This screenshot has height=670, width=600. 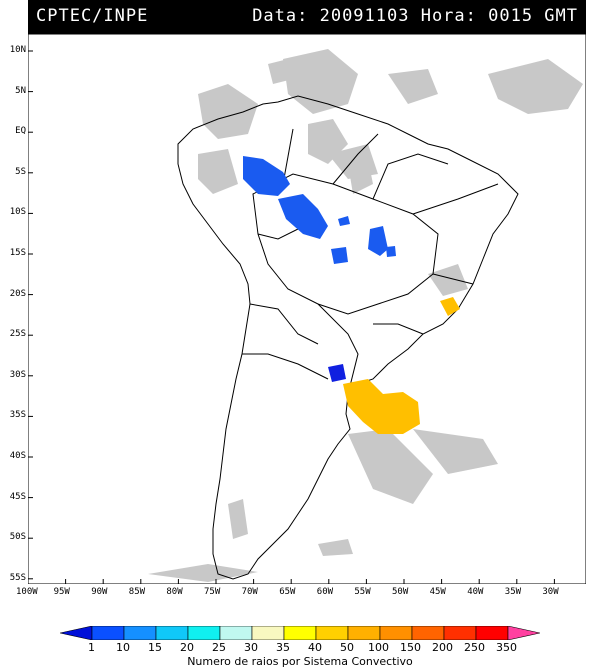 I want to click on legend-colorbar, so click(x=300, y=633).